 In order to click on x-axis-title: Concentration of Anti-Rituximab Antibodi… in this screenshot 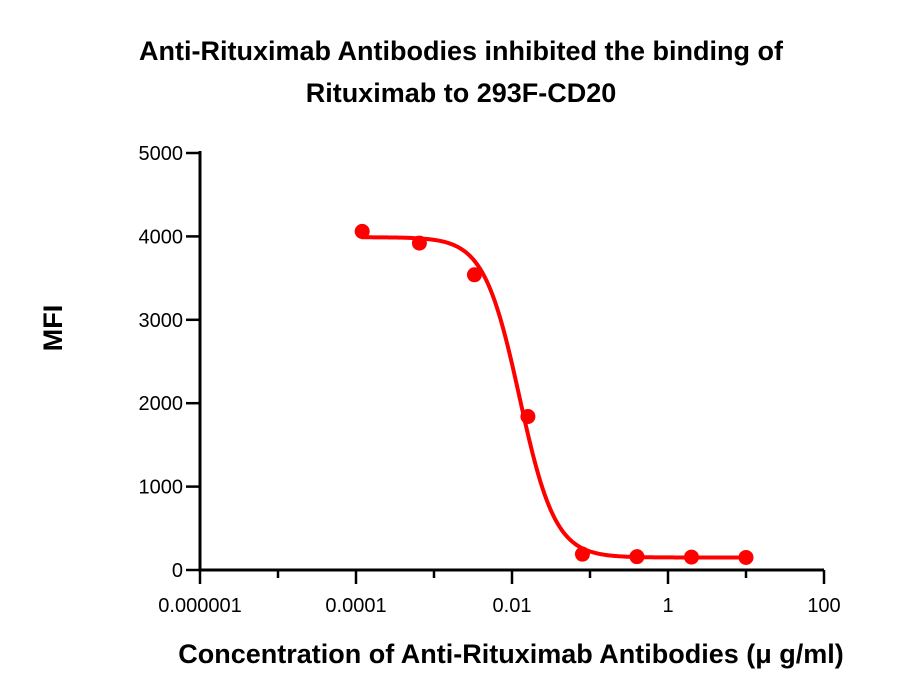, I will do `click(510, 654)`.